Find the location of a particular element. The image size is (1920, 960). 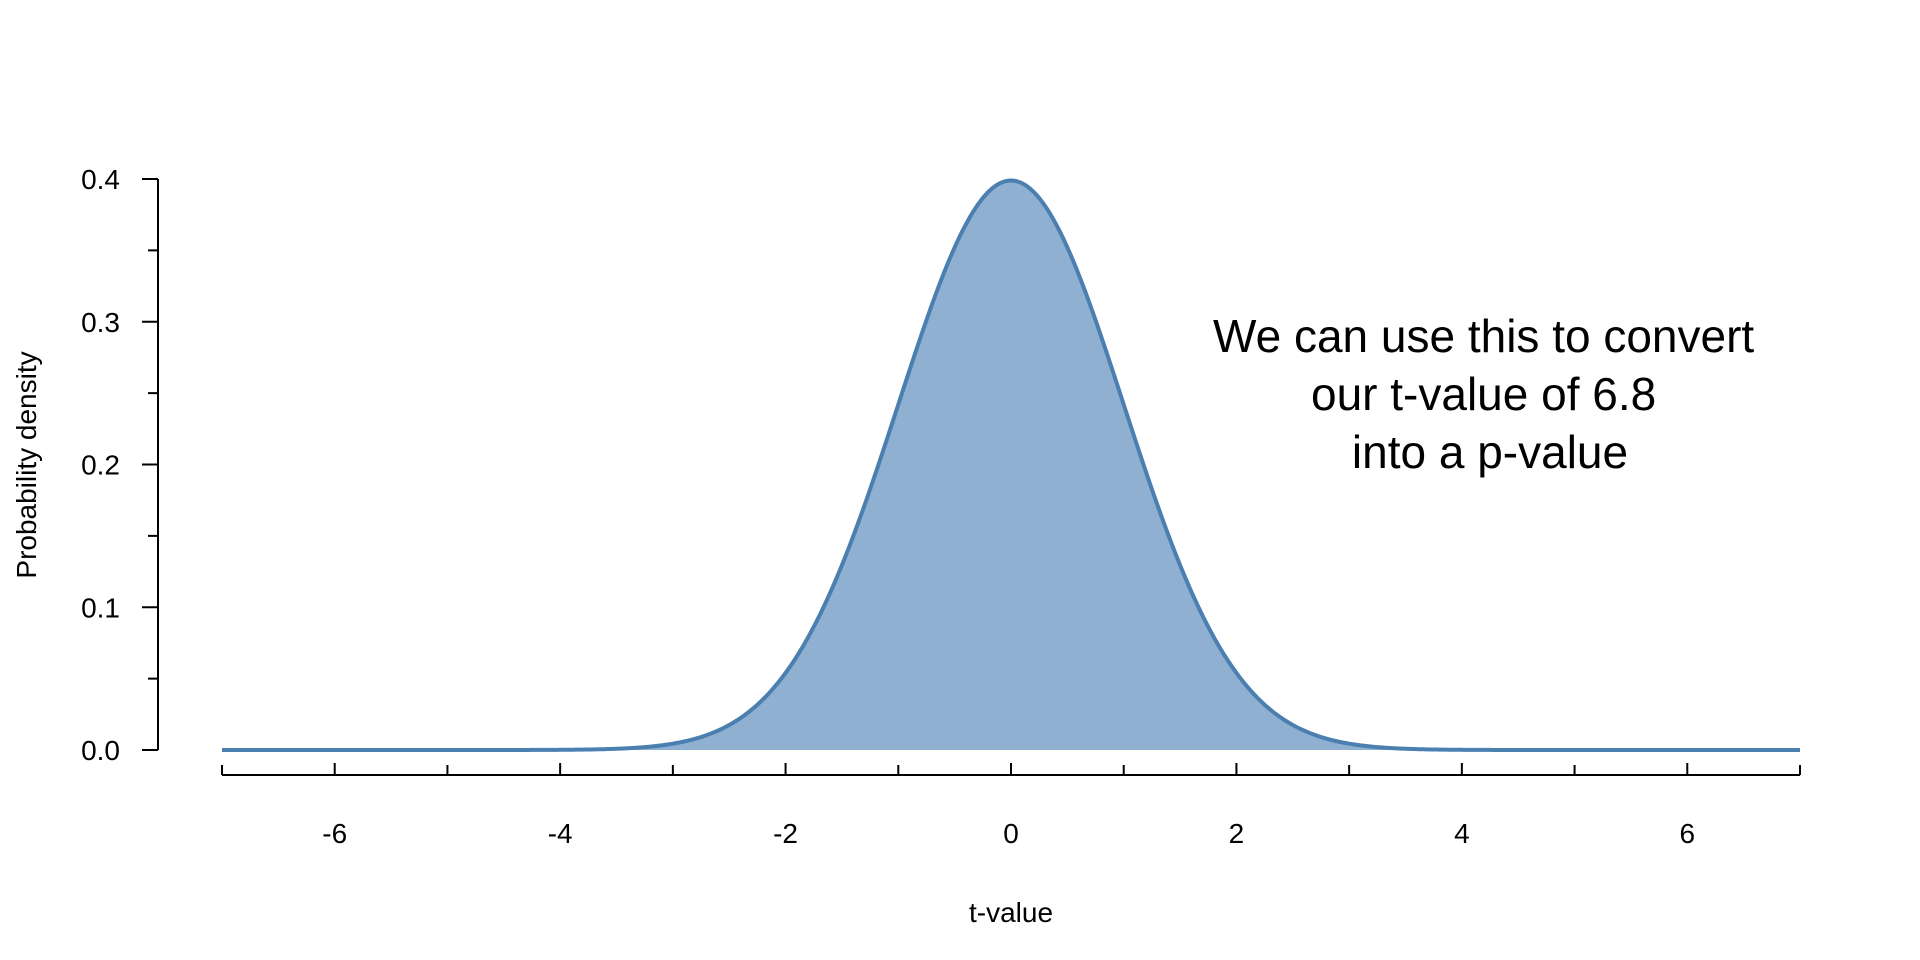

x-tick-label: 4 is located at coordinates (1462, 833).